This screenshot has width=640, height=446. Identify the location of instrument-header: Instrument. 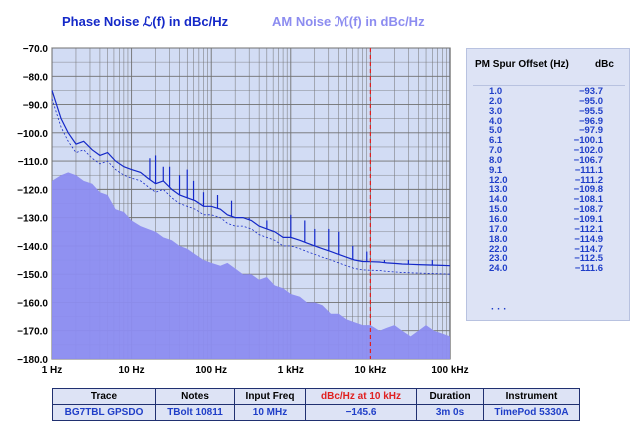
(531, 396).